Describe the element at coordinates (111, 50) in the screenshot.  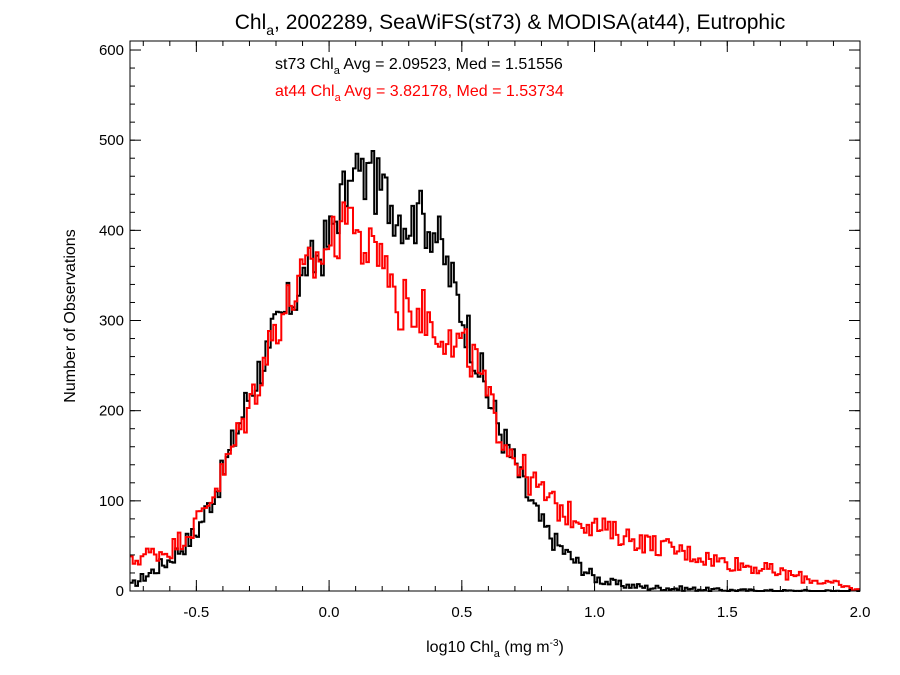
I see `y-tick-label: 600` at that location.